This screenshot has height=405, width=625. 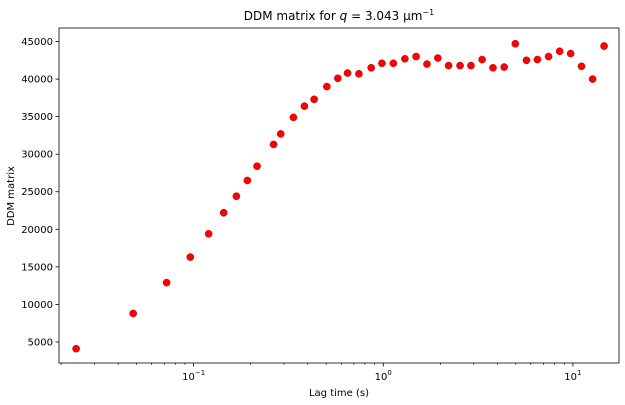 I want to click on y-tick-label: 10000, so click(x=37, y=305).